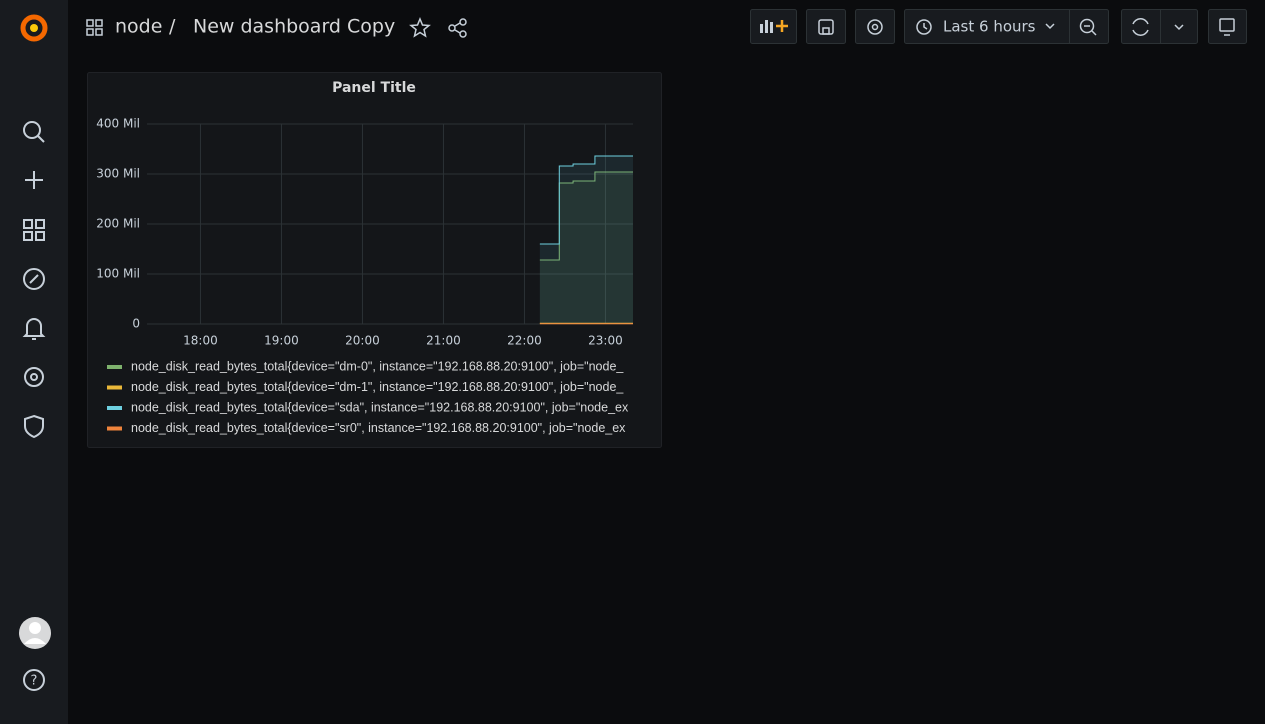 Image resolution: width=1265 pixels, height=724 pixels. Describe the element at coordinates (294, 27) in the screenshot. I see `dashboard-title: New dashboard Copy` at that location.